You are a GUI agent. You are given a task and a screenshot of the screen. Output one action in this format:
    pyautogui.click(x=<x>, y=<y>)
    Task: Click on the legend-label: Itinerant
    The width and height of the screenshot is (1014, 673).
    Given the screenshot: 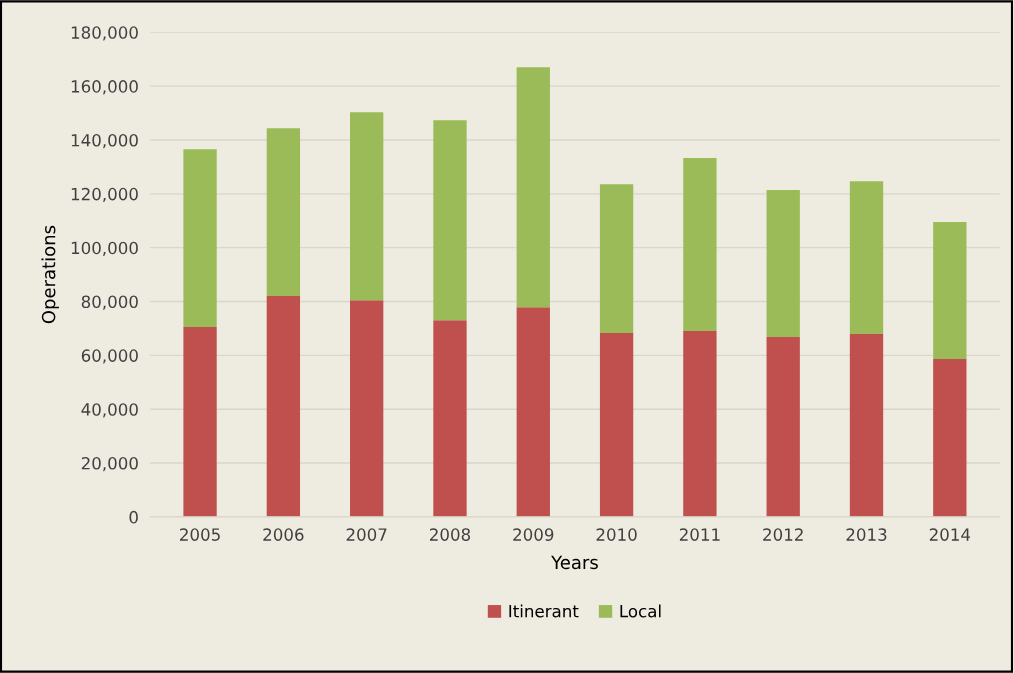 What is the action you would take?
    pyautogui.click(x=544, y=611)
    